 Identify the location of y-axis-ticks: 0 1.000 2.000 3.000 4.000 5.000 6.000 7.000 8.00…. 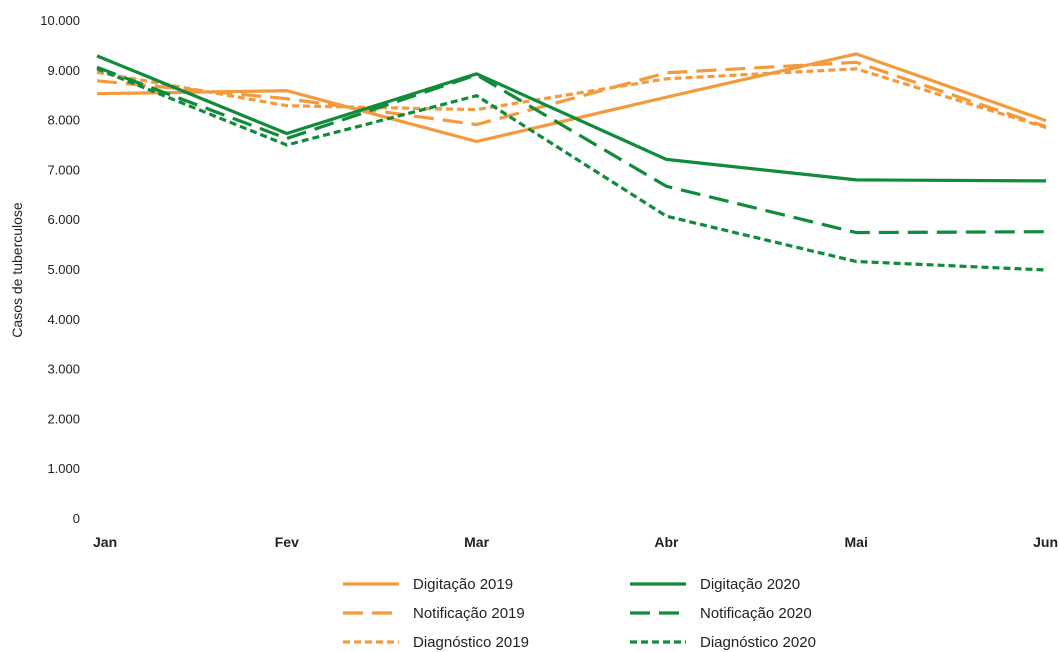
(60, 269).